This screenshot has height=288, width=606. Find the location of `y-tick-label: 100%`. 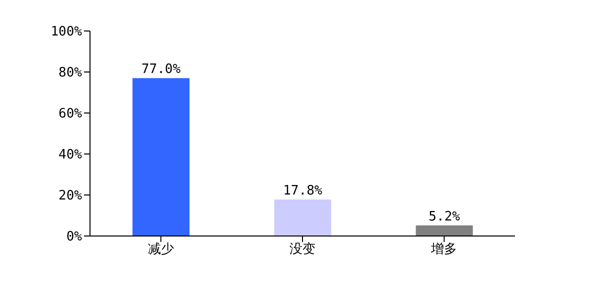

y-tick-label: 100% is located at coordinates (66, 32).